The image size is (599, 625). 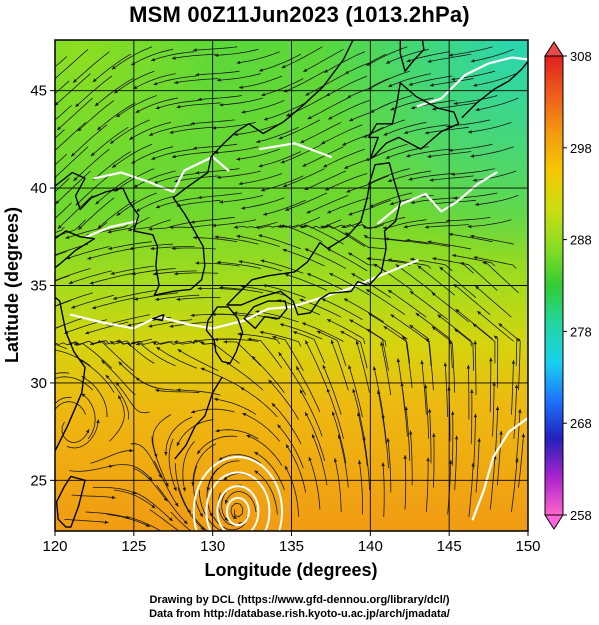 I want to click on colorbar: 258 268 278 288 298 308, so click(x=568, y=285).